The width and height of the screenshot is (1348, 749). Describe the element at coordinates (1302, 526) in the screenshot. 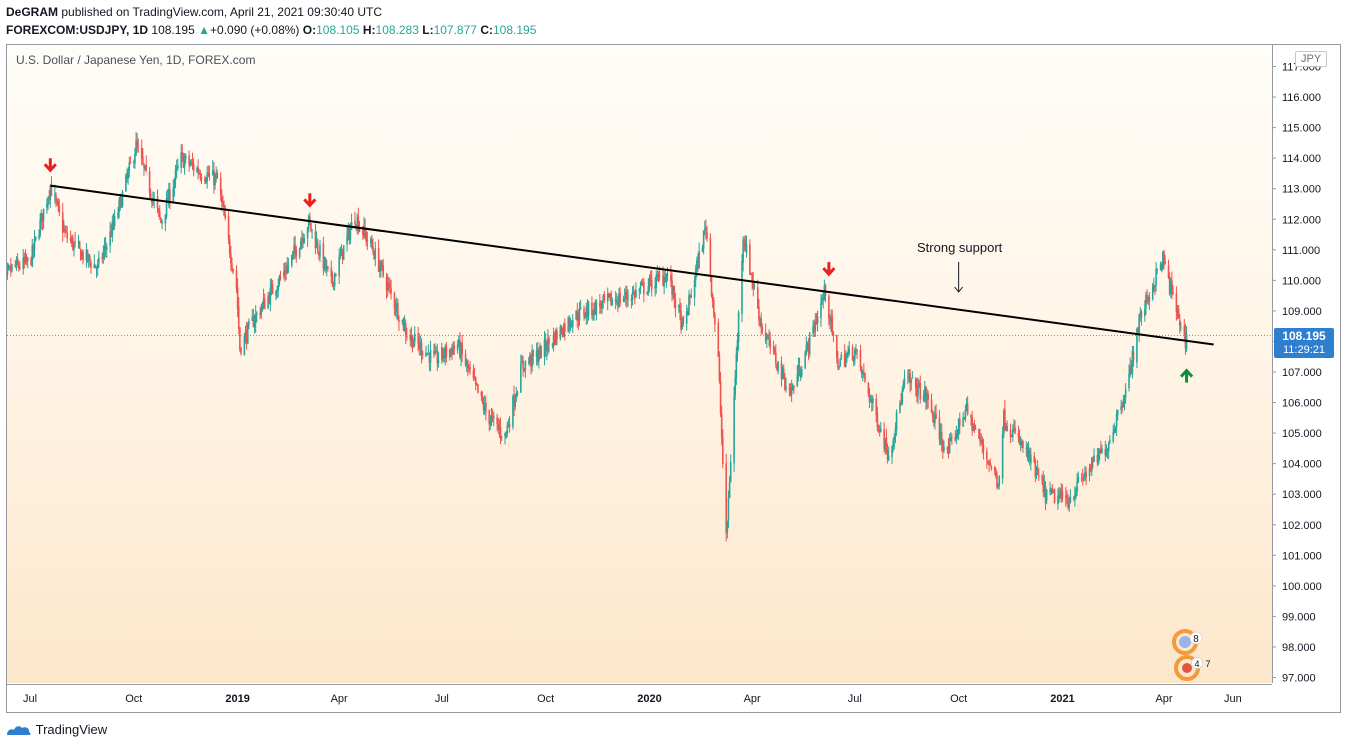

I see `y-tick-label: 102.000` at that location.